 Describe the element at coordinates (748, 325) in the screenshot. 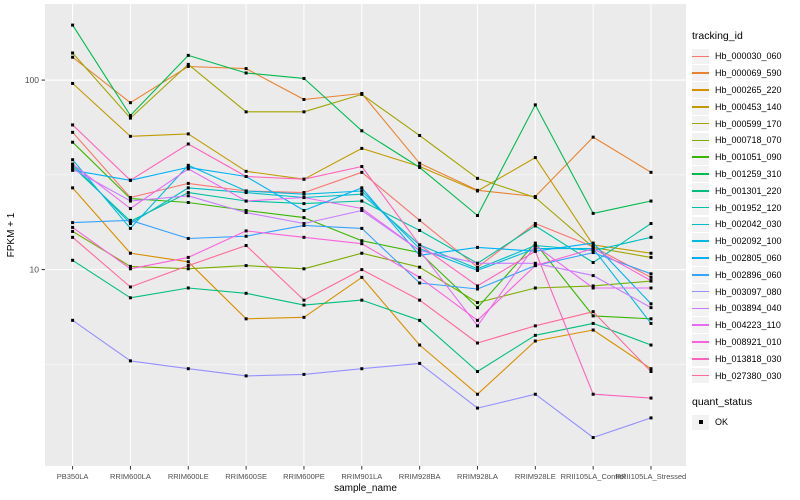

I see `legend-label: Hb_004223_110` at that location.